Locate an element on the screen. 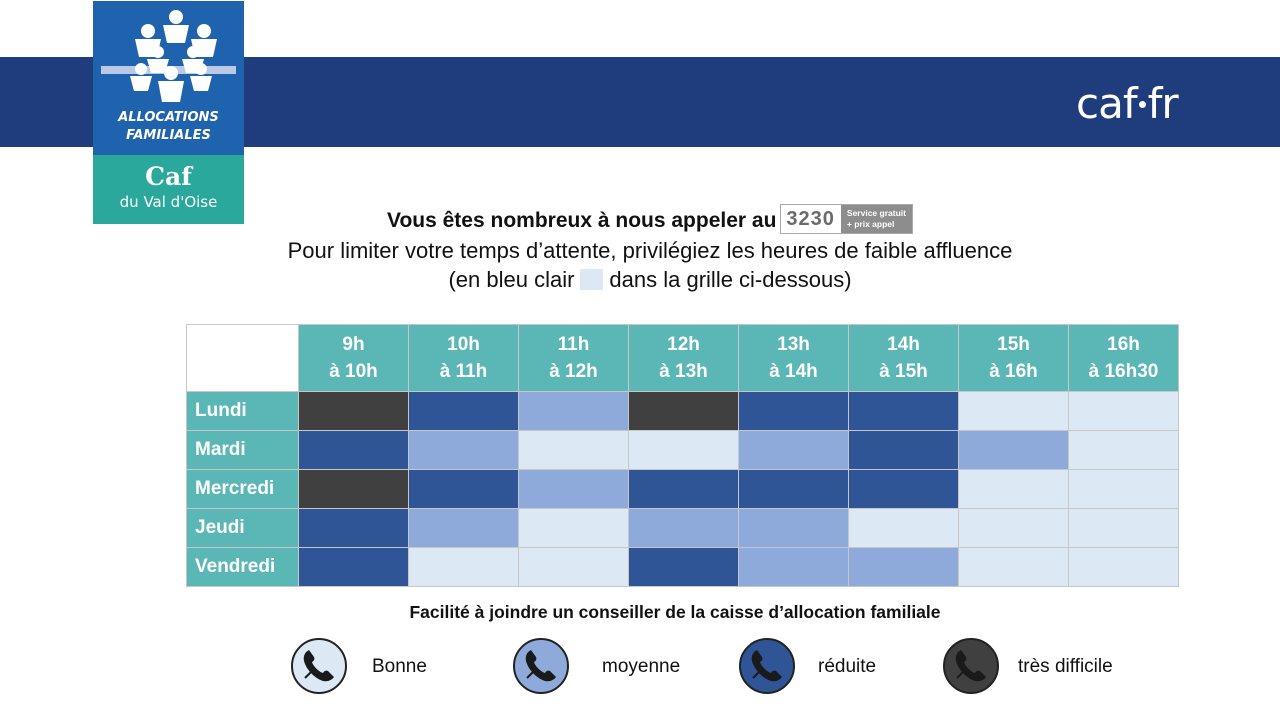  hour-to: à 16h is located at coordinates (1013, 371).